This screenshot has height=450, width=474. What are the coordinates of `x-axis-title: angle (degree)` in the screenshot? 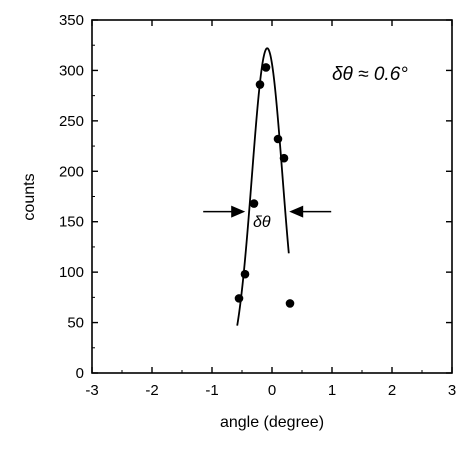 It's located at (272, 422).